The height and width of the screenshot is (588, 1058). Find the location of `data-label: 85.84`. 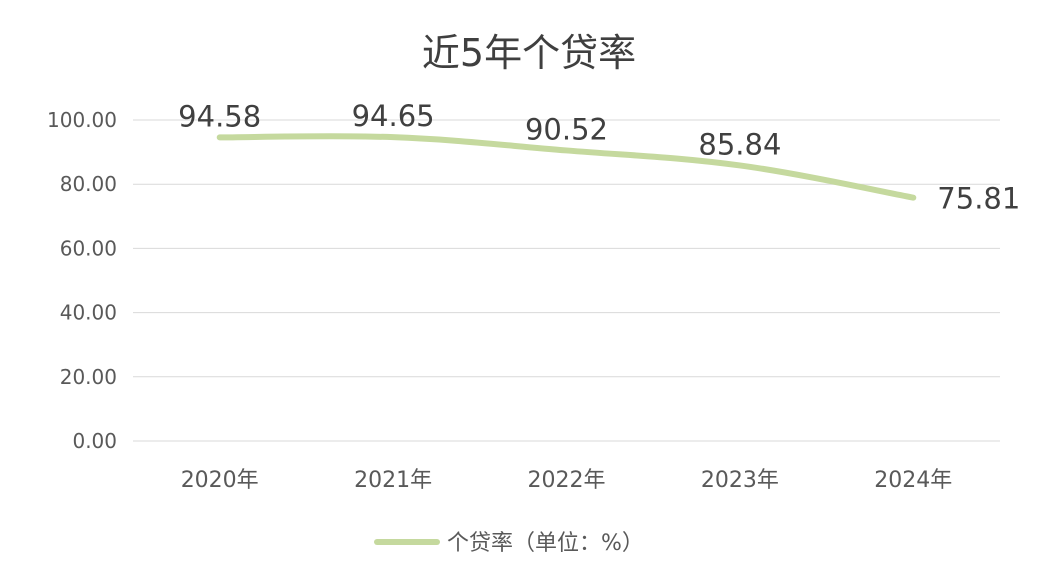

data-label: 85.84 is located at coordinates (739, 144).